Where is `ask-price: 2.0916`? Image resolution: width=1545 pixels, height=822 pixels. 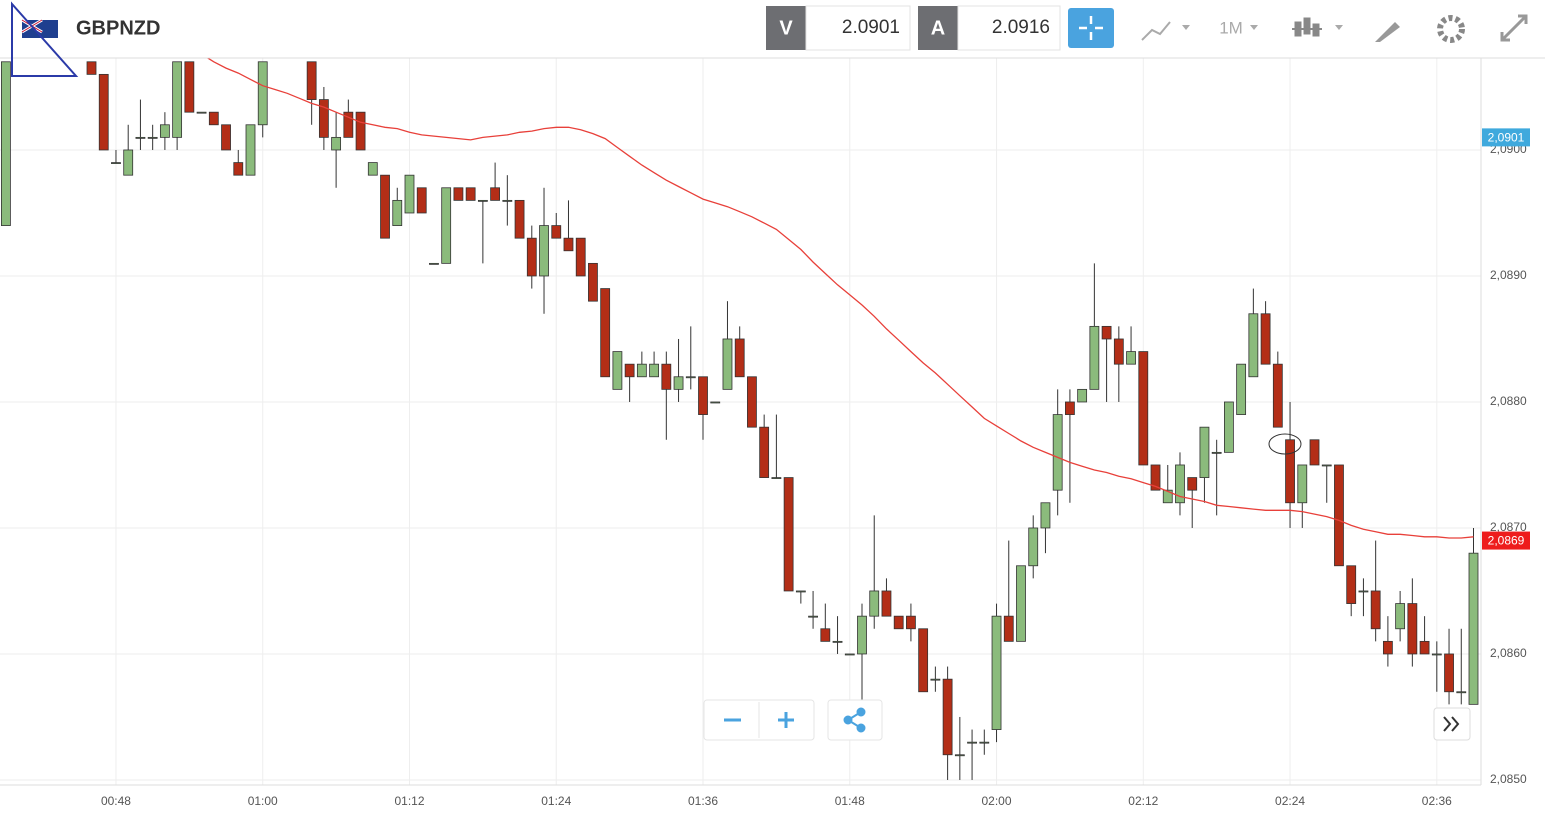 ask-price: 2.0916 is located at coordinates (1021, 27).